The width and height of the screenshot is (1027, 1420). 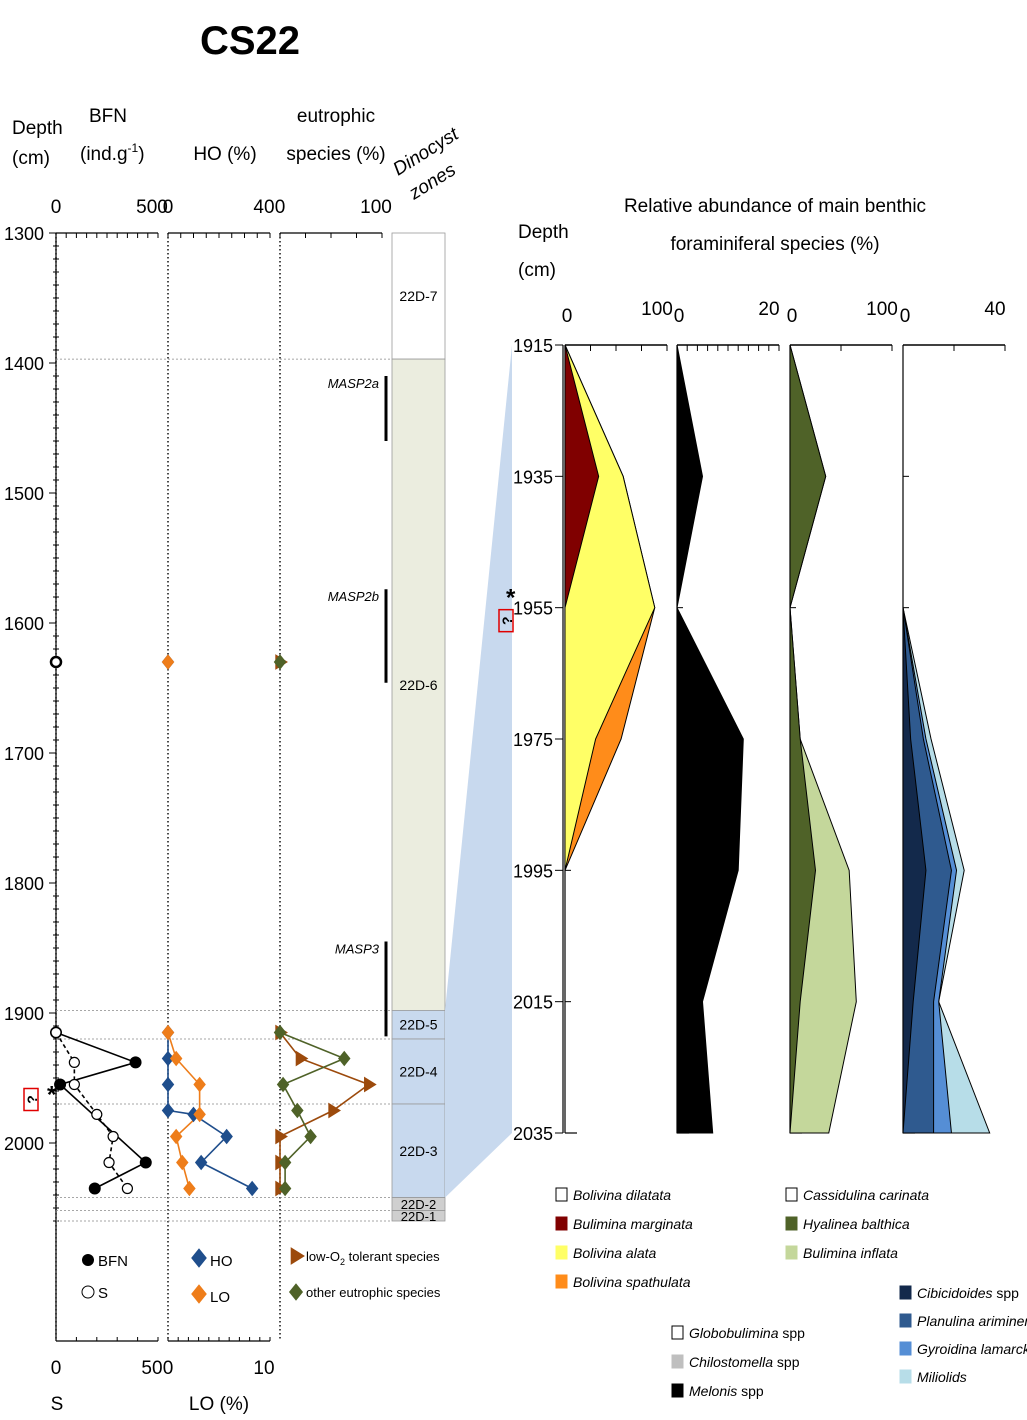 What do you see at coordinates (224, 154) in the screenshot?
I see `ho-label: HO (%)` at bounding box center [224, 154].